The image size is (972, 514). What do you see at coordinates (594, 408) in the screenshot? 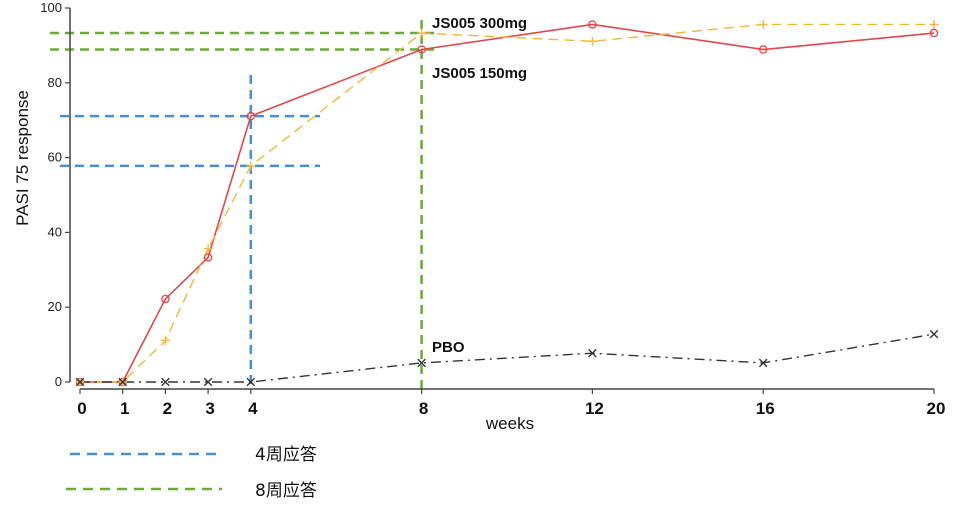
I see `x-tick-label: 12` at bounding box center [594, 408].